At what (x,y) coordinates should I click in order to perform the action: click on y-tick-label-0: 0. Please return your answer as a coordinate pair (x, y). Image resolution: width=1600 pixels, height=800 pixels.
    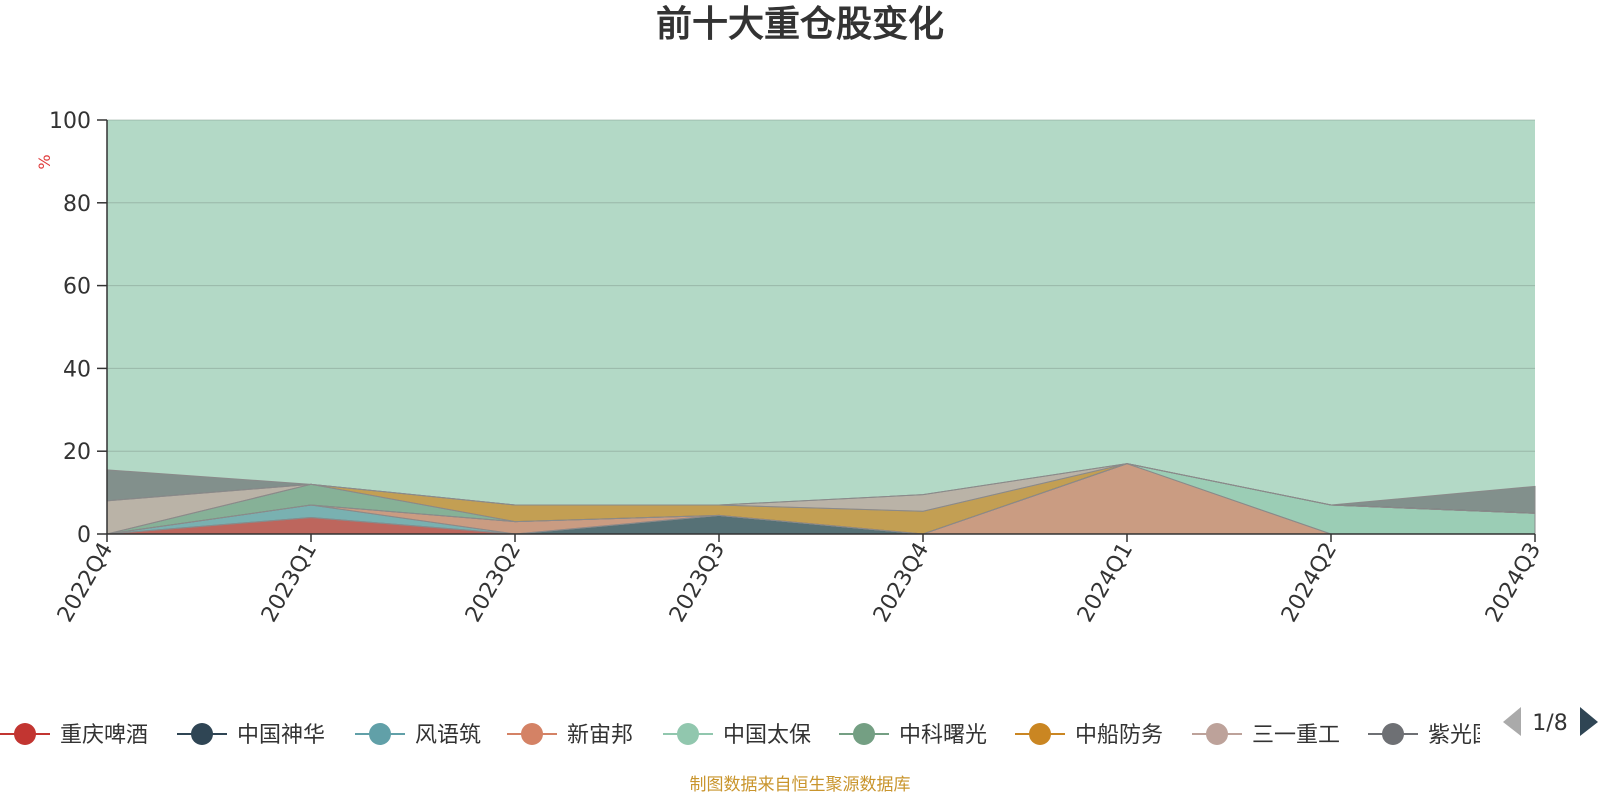
    Looking at the image, I should click on (84, 535).